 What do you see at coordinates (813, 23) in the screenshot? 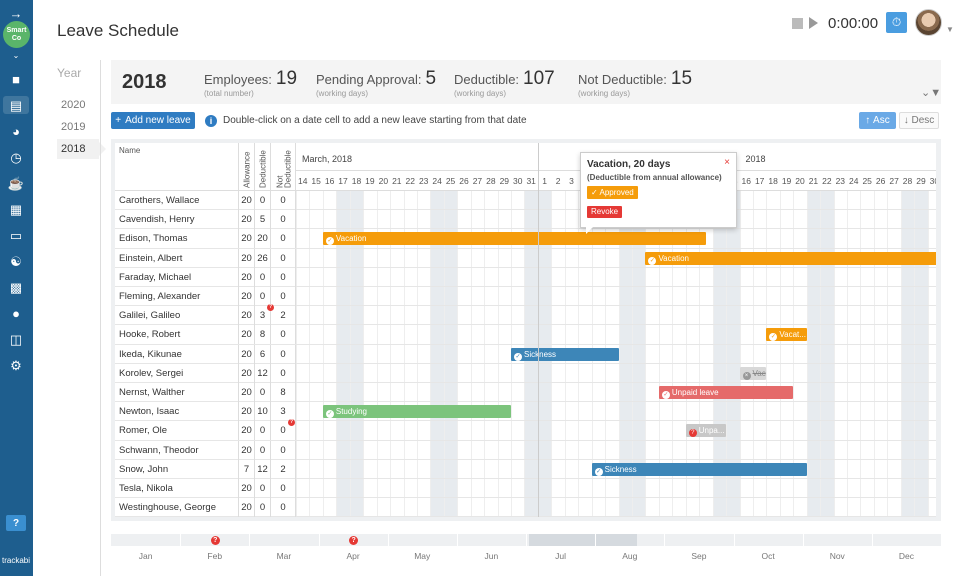
I see `play-icon` at bounding box center [813, 23].